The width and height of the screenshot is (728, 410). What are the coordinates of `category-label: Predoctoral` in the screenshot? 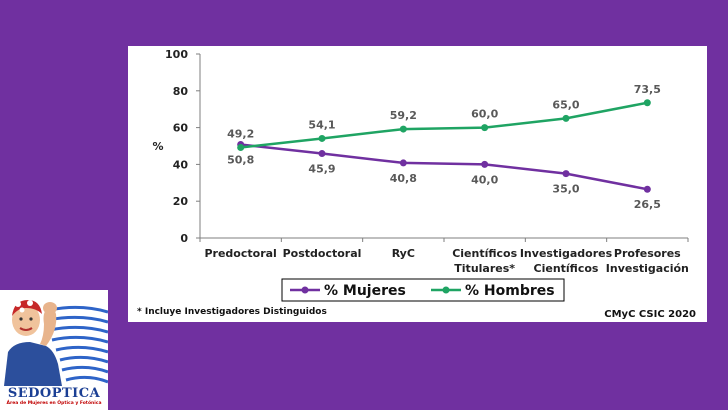 It's located at (240, 253).